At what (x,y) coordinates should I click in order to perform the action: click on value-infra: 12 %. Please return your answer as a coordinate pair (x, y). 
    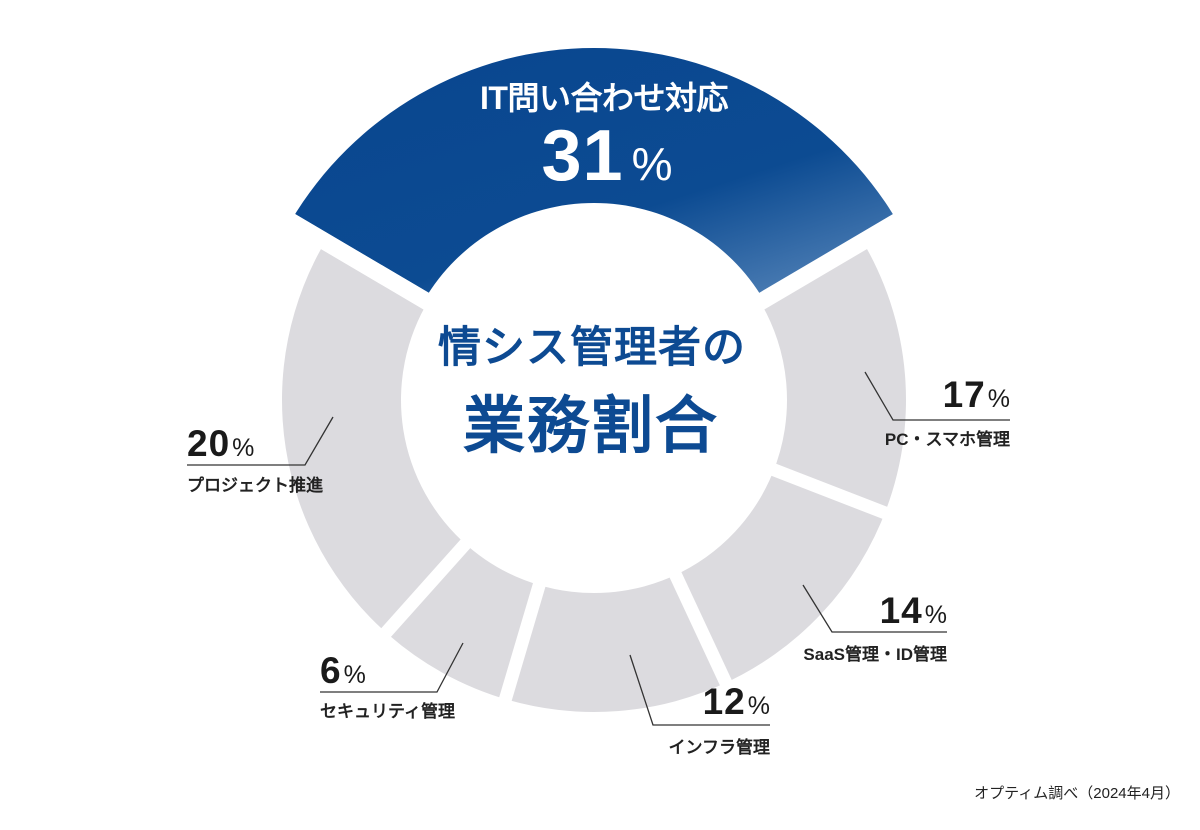
    Looking at the image, I should click on (736, 701).